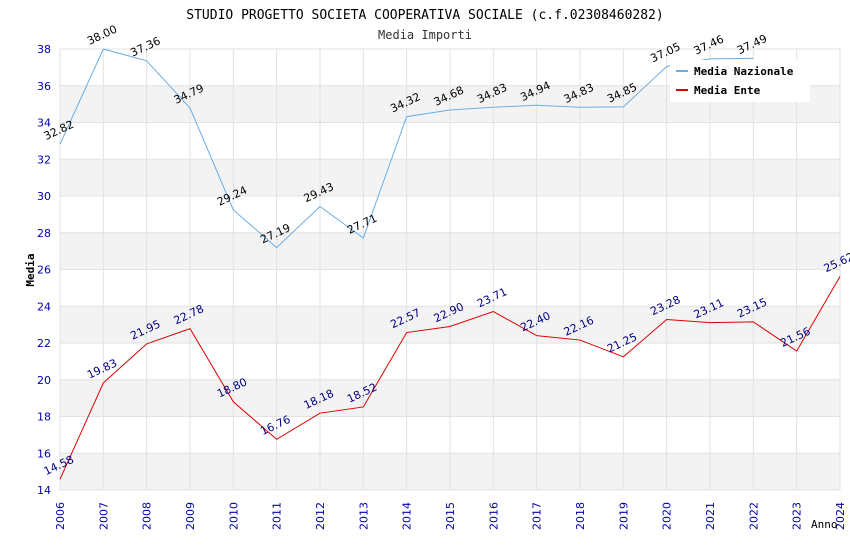 The image size is (850, 550). Describe the element at coordinates (824, 524) in the screenshot. I see `x-axis-label: Anno` at that location.